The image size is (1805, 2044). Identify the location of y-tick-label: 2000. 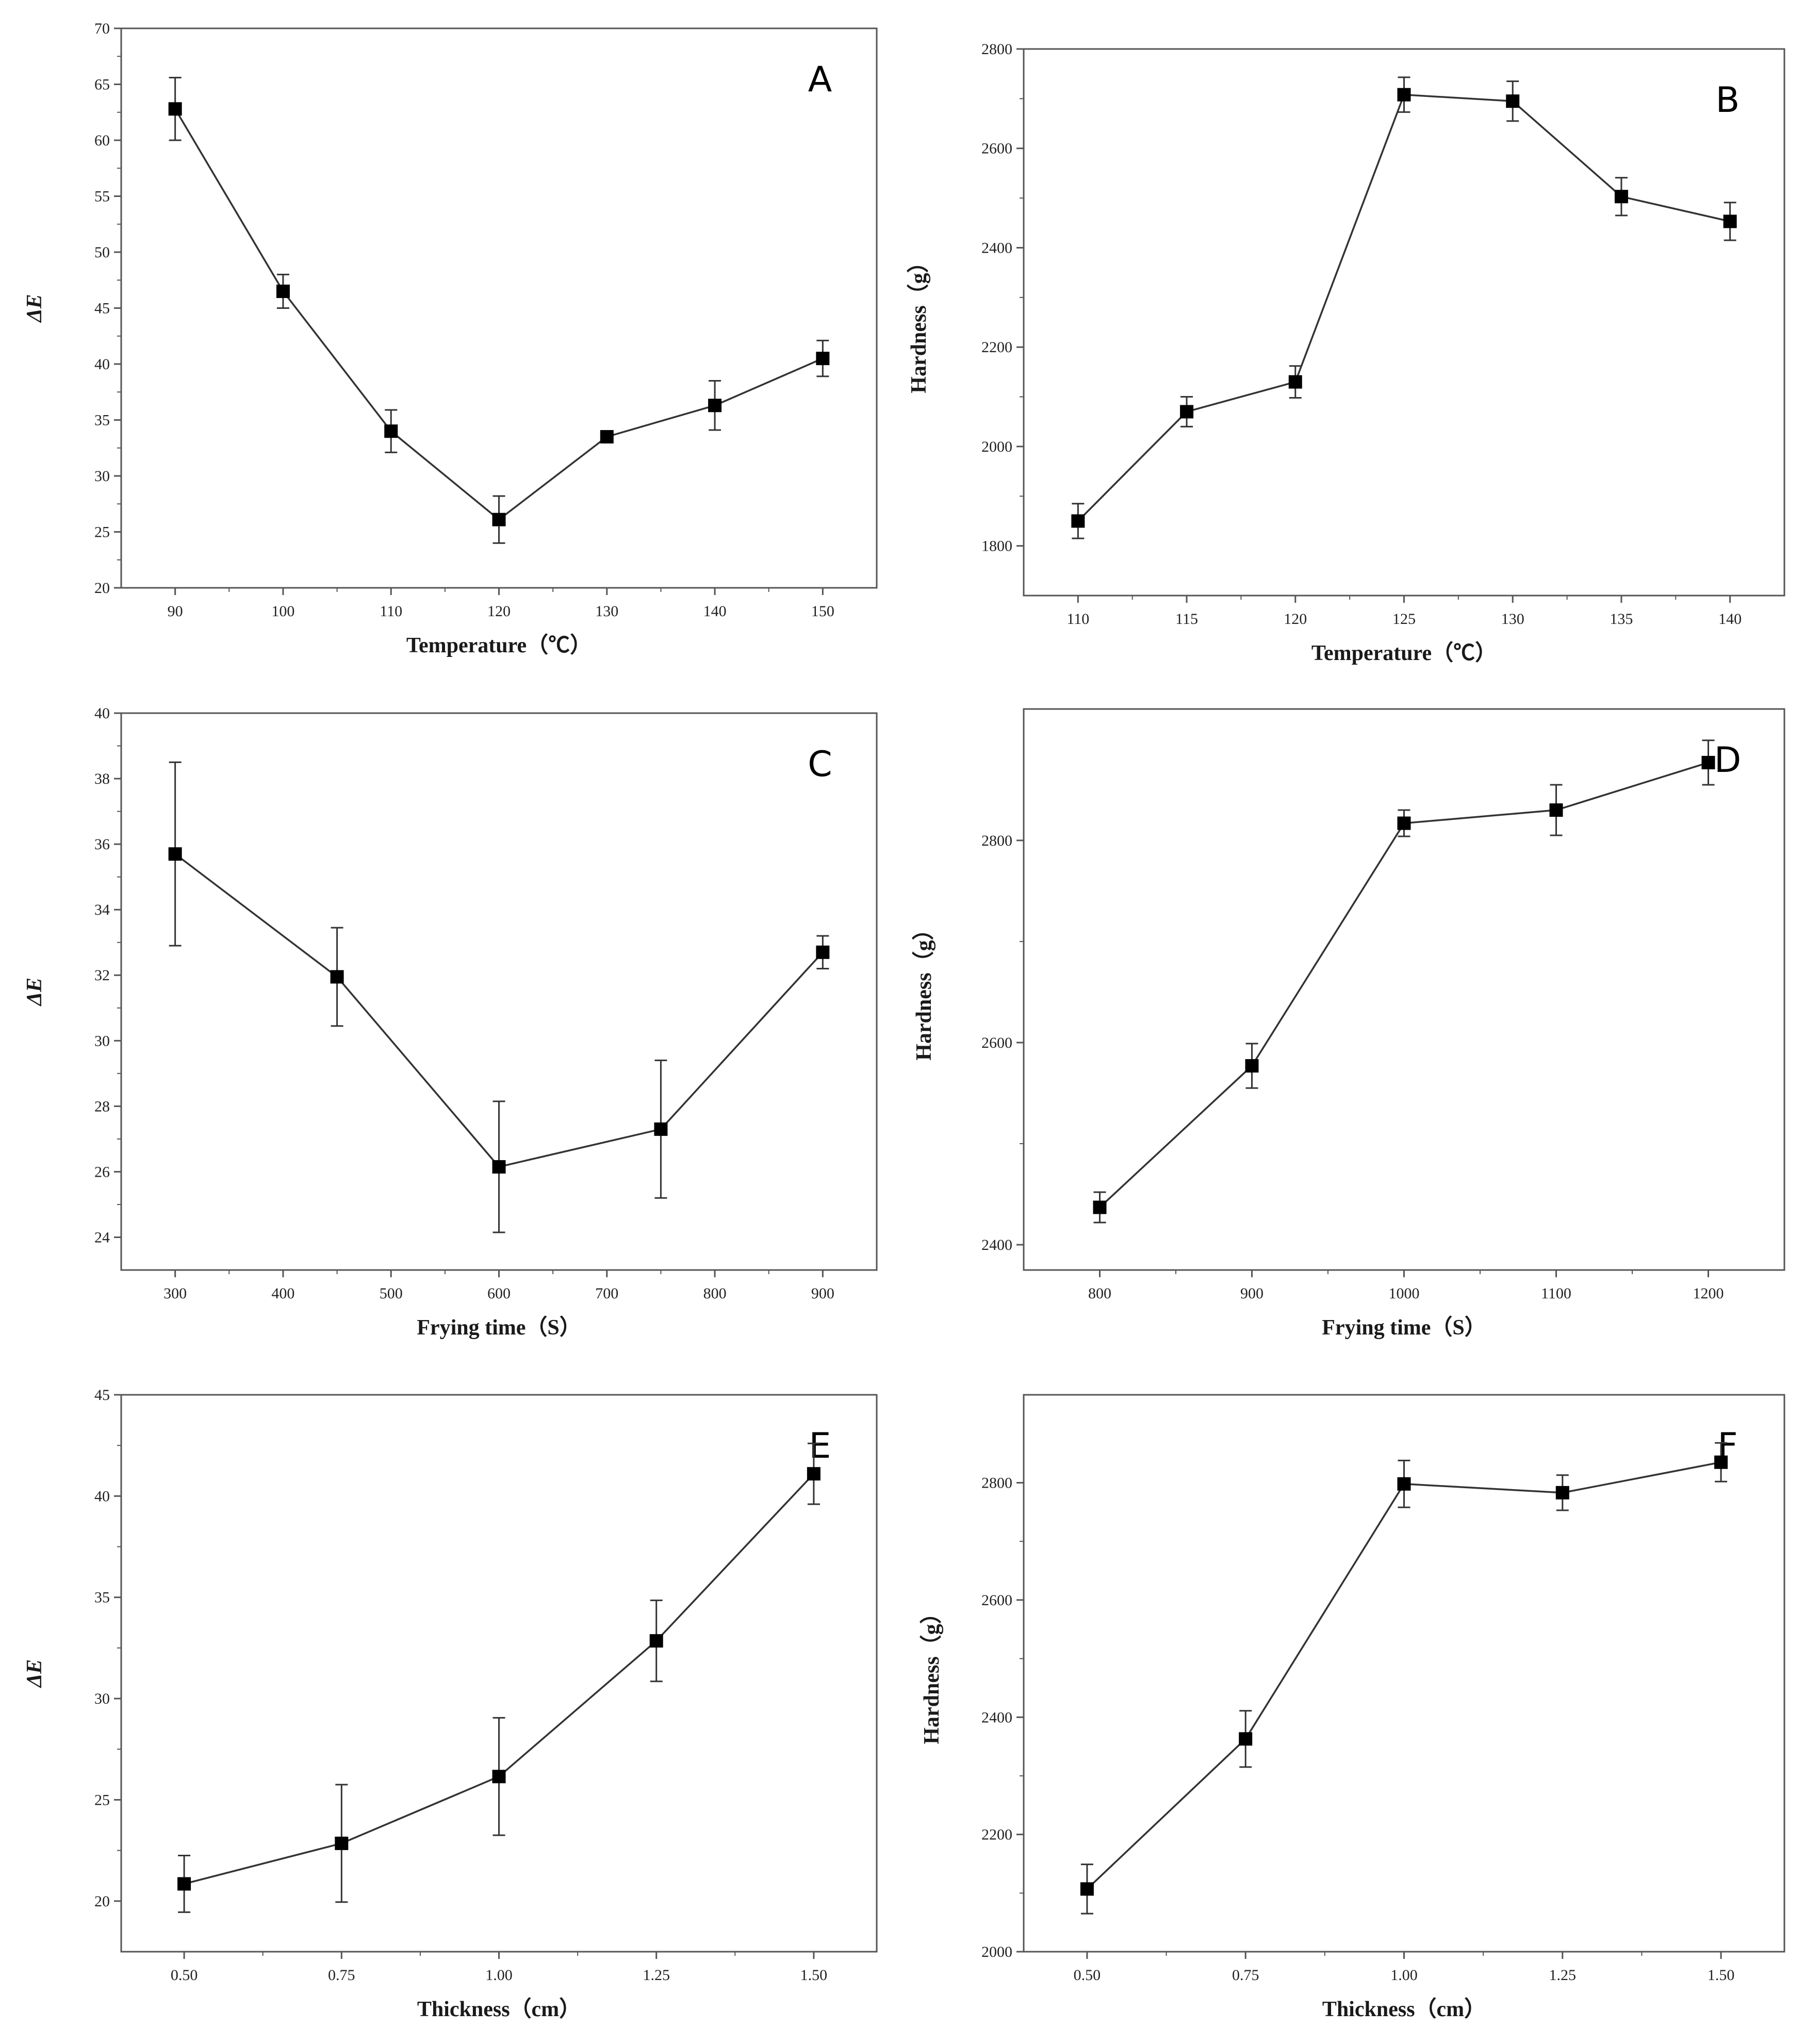
(996, 1951).